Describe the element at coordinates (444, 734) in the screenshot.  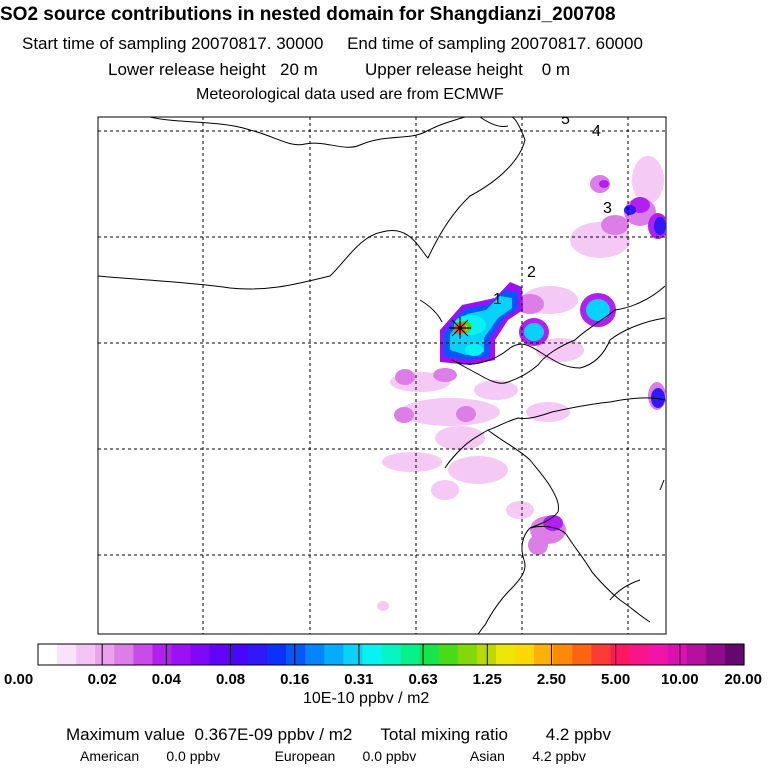
I see `total-label: Total mixing ratio` at that location.